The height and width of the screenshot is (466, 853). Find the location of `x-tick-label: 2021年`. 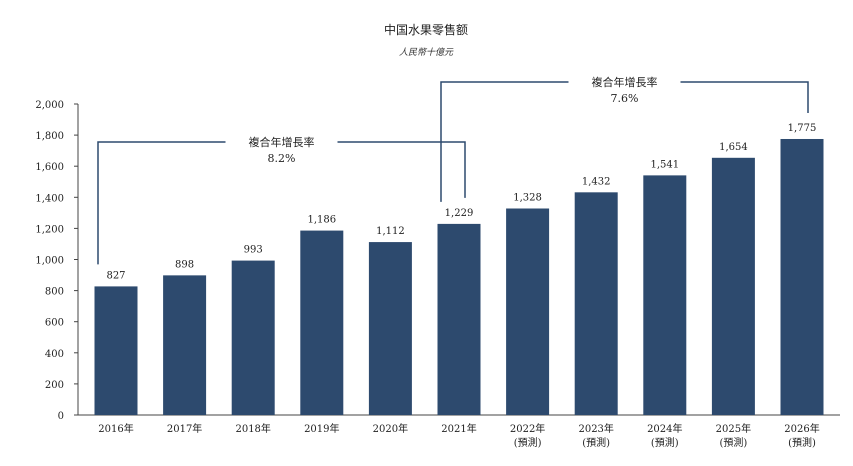

x-tick-label: 2021年 is located at coordinates (458, 428).